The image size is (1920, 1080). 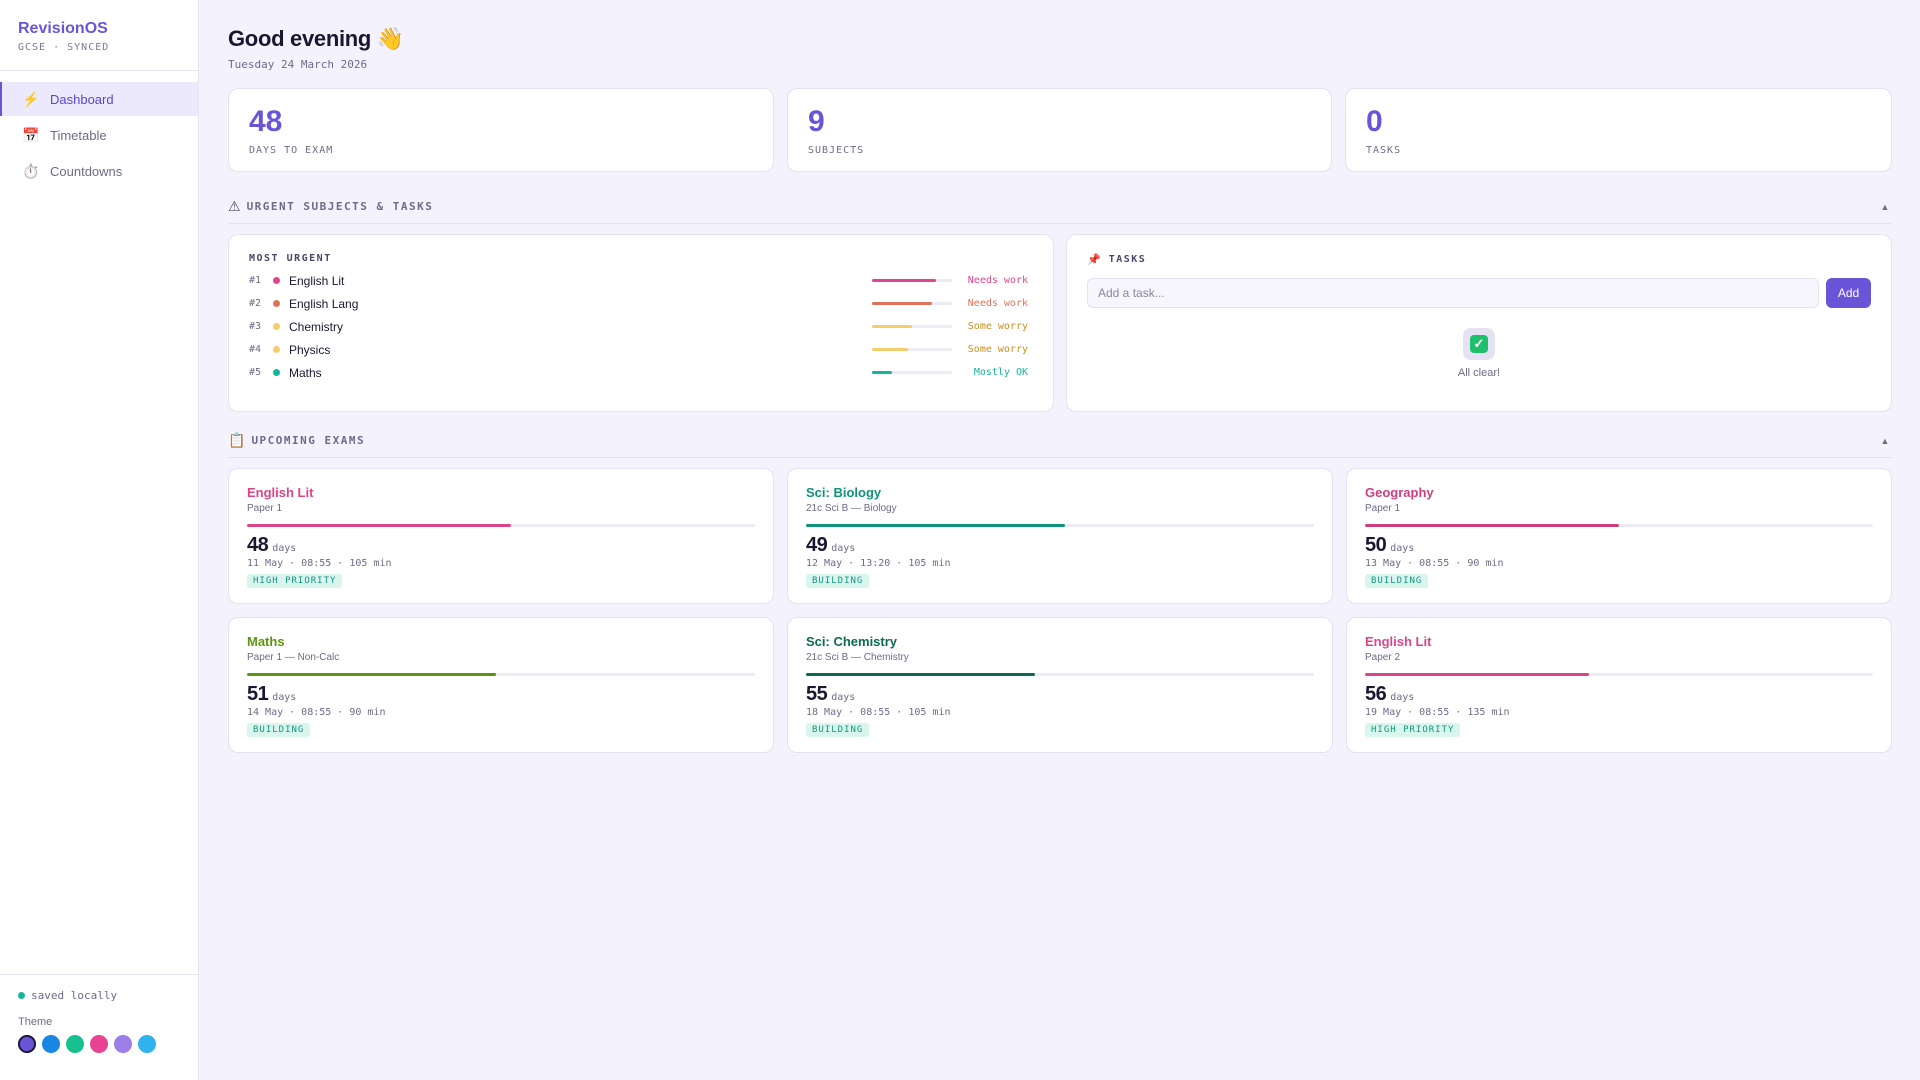 What do you see at coordinates (1479, 353) in the screenshot?
I see `empty-state: ✓ All clear!` at bounding box center [1479, 353].